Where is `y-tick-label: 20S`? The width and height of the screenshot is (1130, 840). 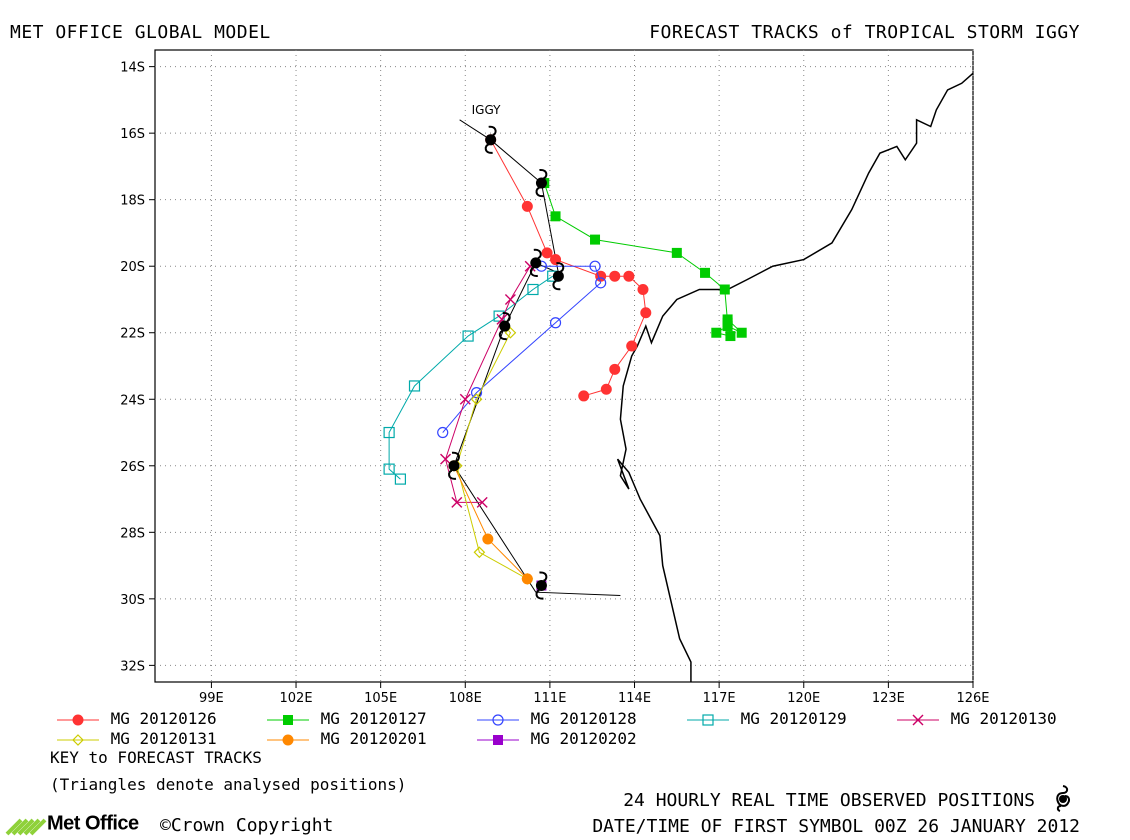
y-tick-label: 20S is located at coordinates (132, 267).